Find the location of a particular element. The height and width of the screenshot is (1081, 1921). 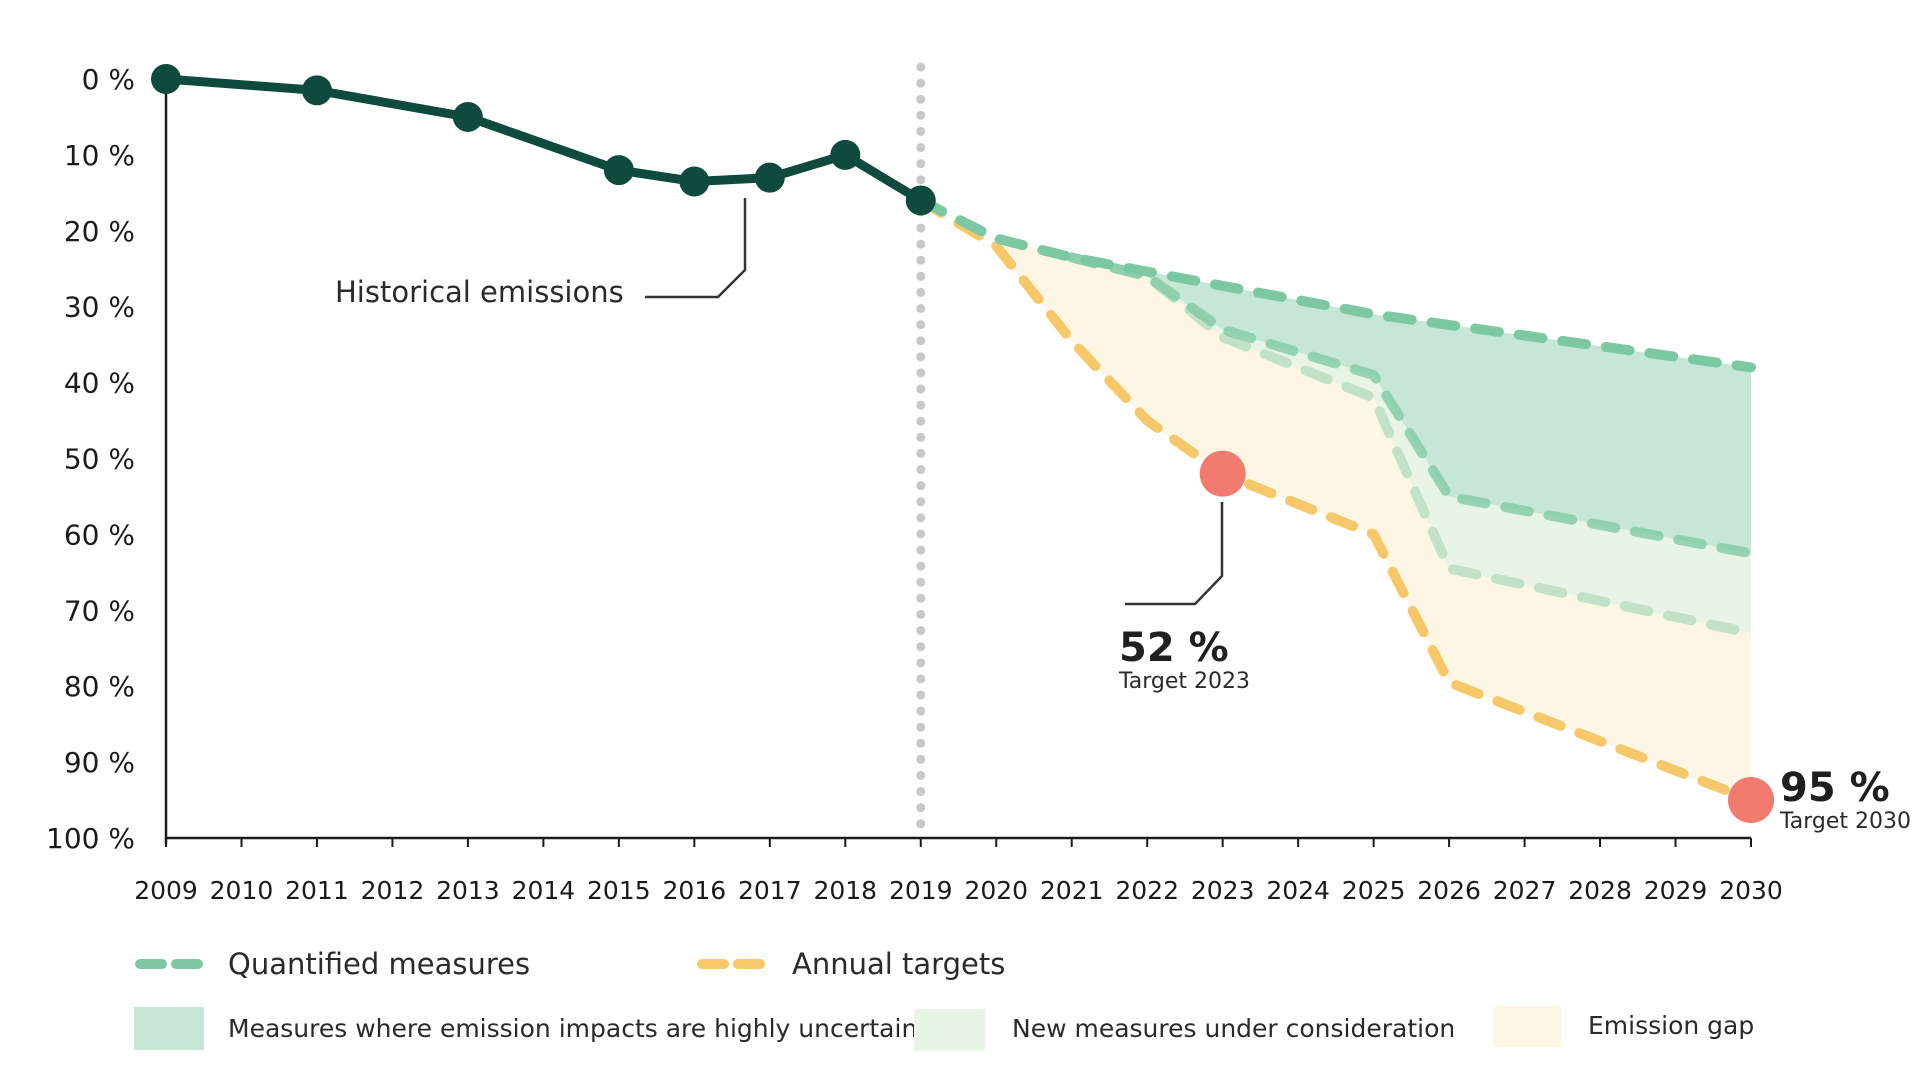

legend-label-quantified: Quantified measures is located at coordinates (379, 964).